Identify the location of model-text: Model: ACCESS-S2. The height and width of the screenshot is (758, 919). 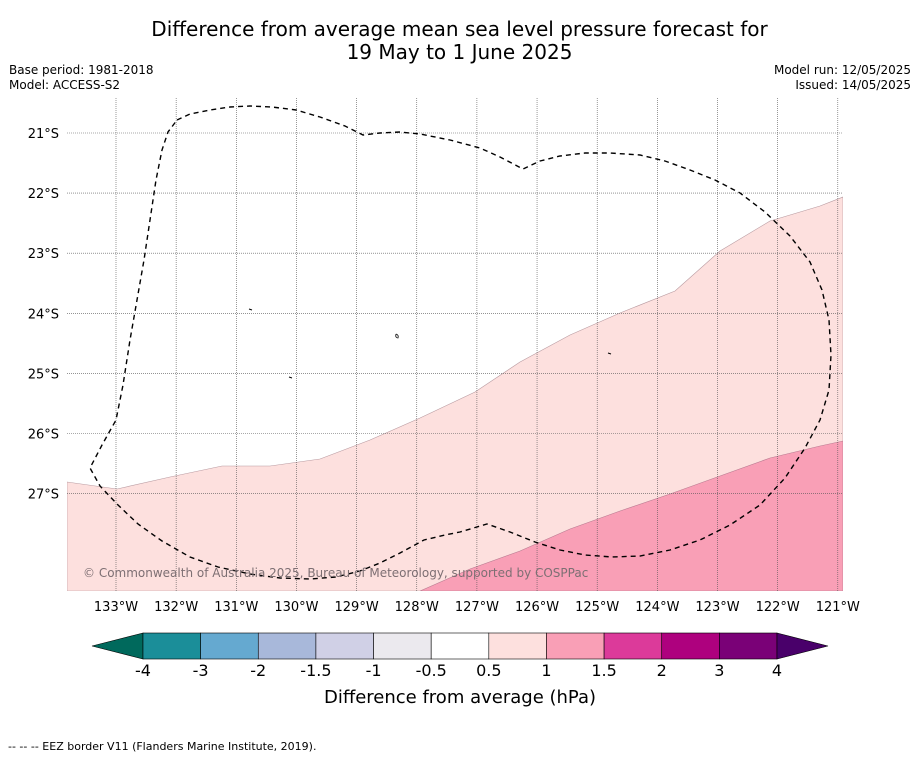
(65, 85).